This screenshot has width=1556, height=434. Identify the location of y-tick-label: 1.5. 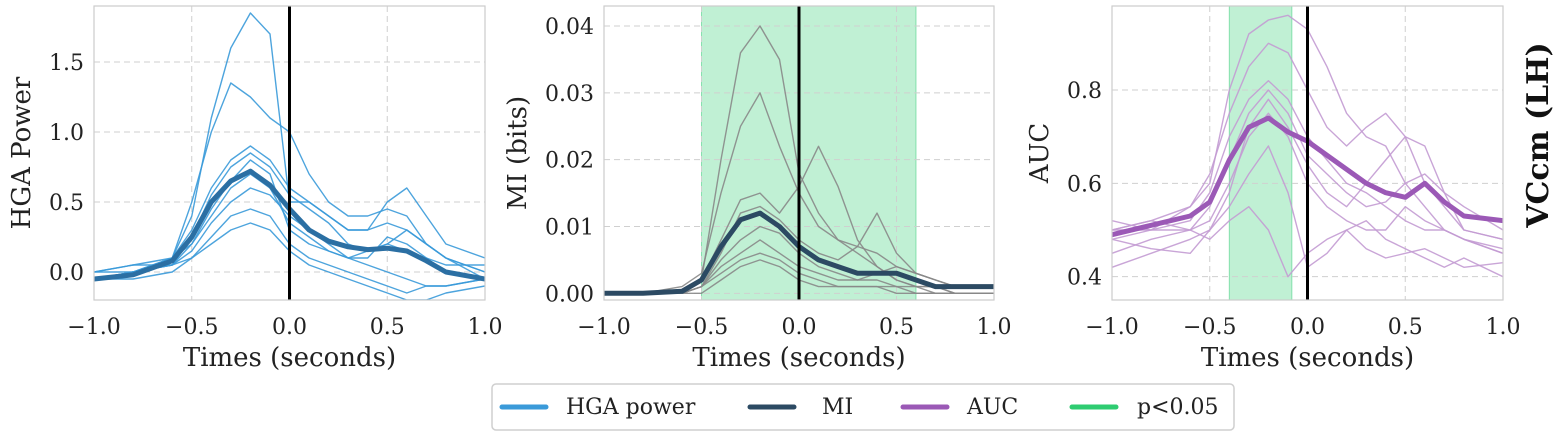
(66, 63).